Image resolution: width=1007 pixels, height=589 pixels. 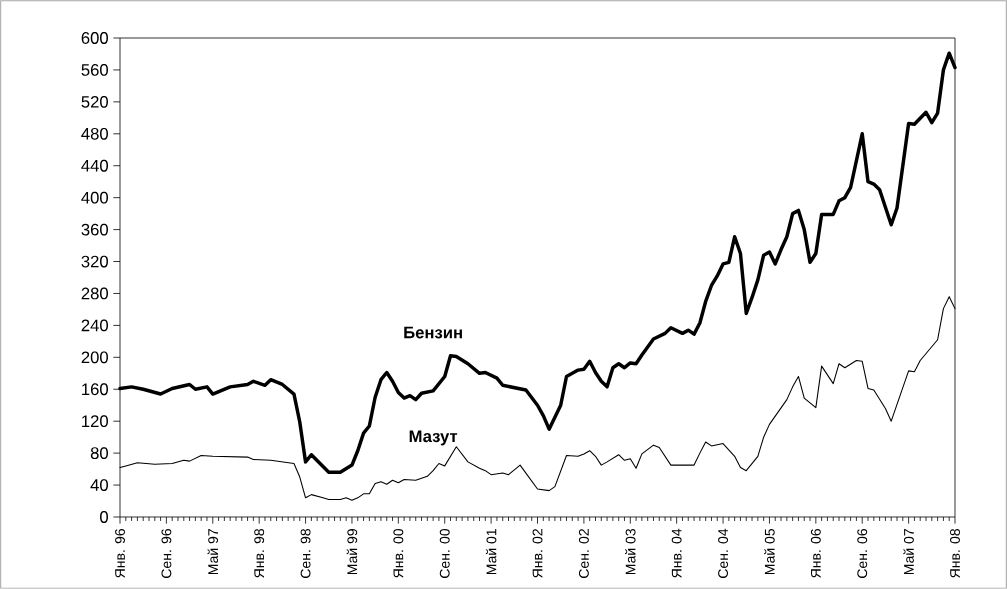 I want to click on x-tick-label: Сен. 00, so click(x=444, y=553).